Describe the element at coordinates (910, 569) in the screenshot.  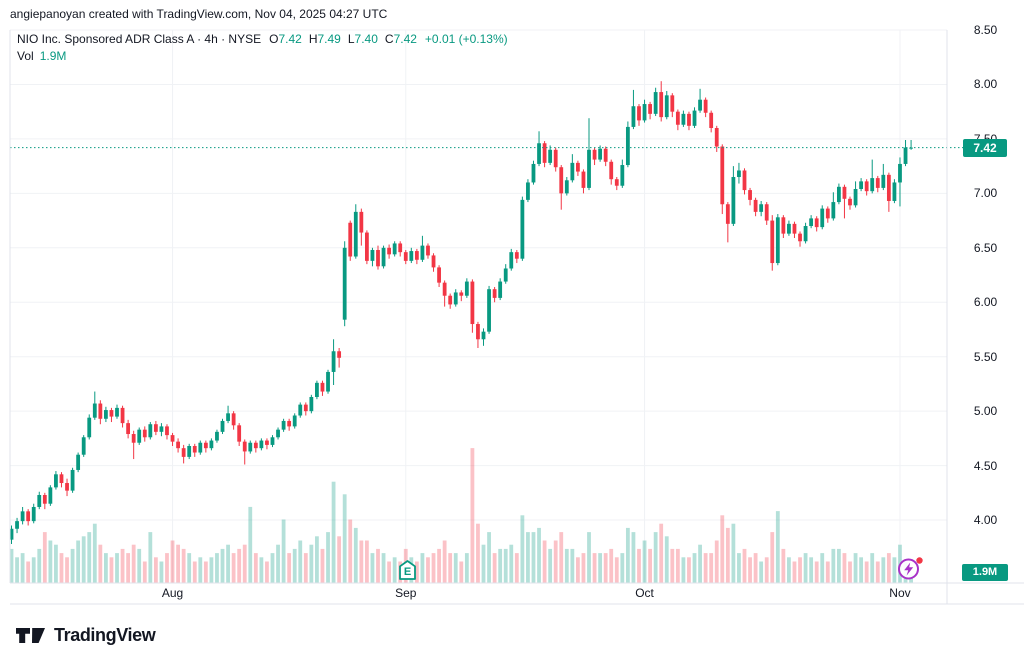
I see `alert-lightning-icon` at that location.